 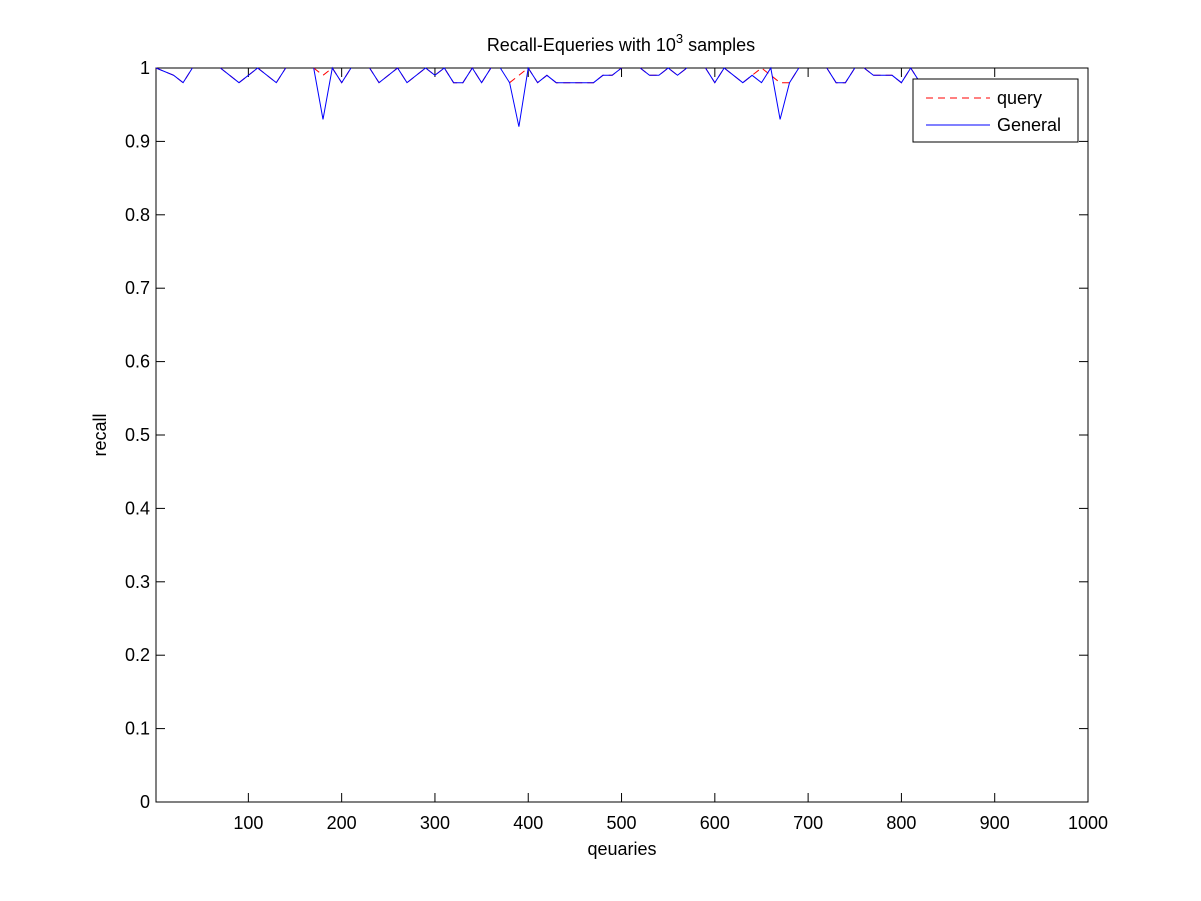 What do you see at coordinates (248, 823) in the screenshot?
I see `x-tick-label: 100` at bounding box center [248, 823].